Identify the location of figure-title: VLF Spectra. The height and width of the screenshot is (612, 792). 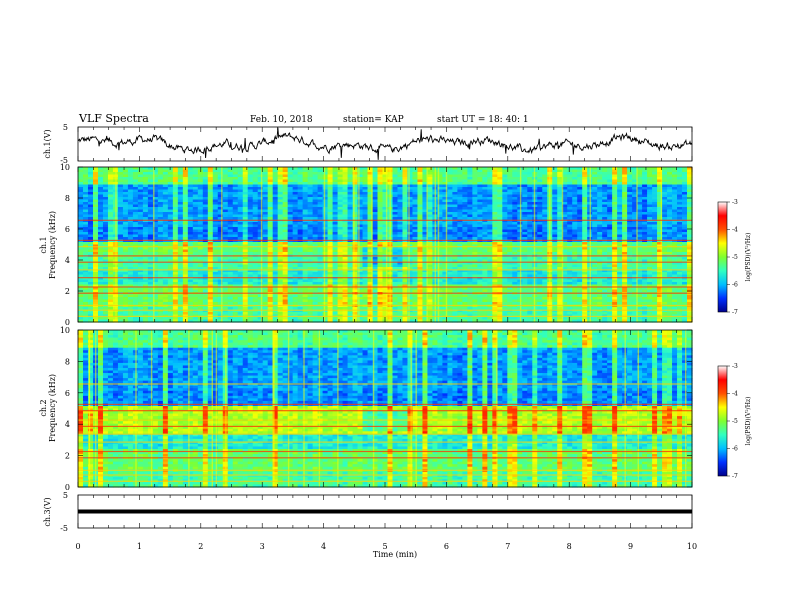
(113, 118).